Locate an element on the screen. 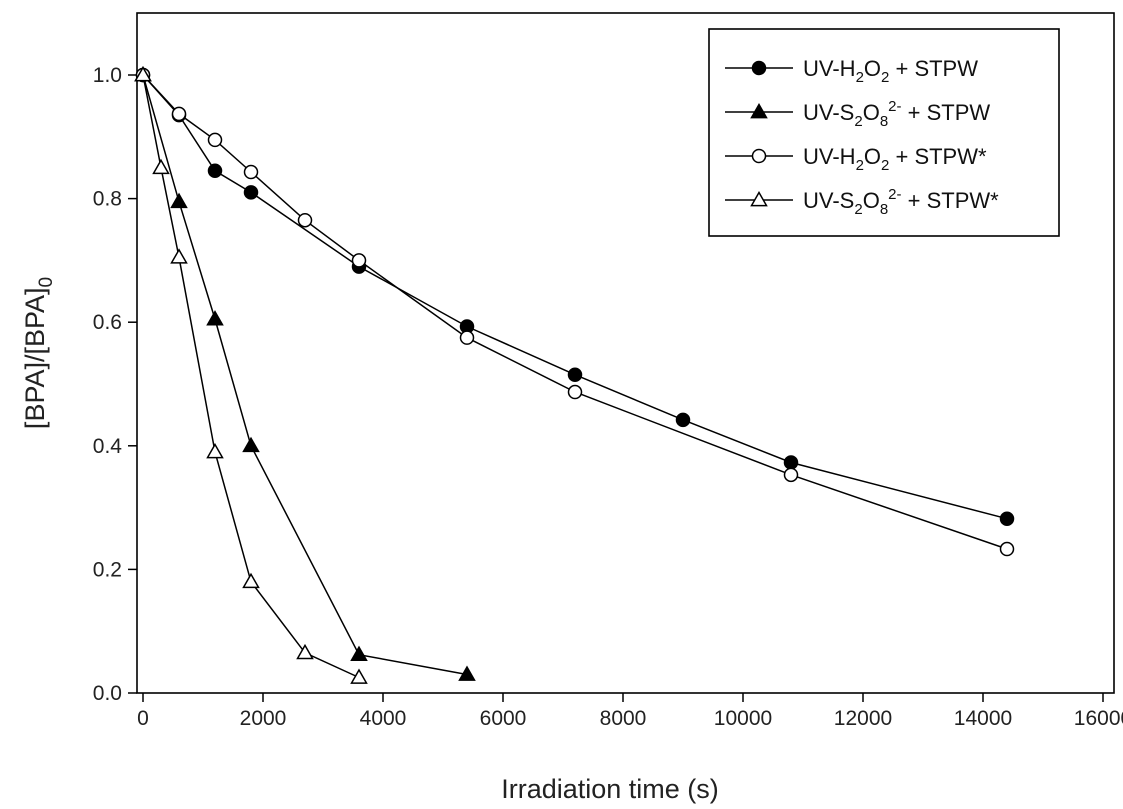 This screenshot has height=809, width=1123. x-tick-label: 4000 is located at coordinates (383, 718).